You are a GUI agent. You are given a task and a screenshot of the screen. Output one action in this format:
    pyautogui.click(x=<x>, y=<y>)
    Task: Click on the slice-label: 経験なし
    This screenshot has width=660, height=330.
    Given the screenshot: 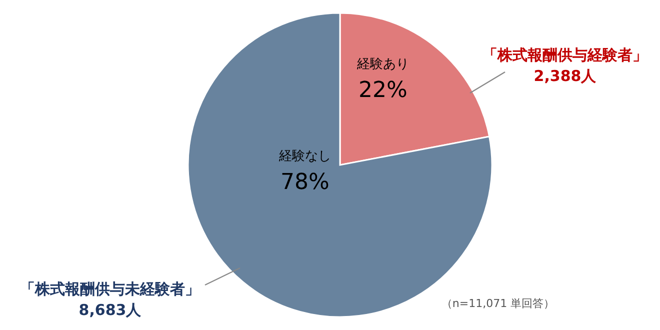 What is the action you would take?
    pyautogui.click(x=304, y=156)
    